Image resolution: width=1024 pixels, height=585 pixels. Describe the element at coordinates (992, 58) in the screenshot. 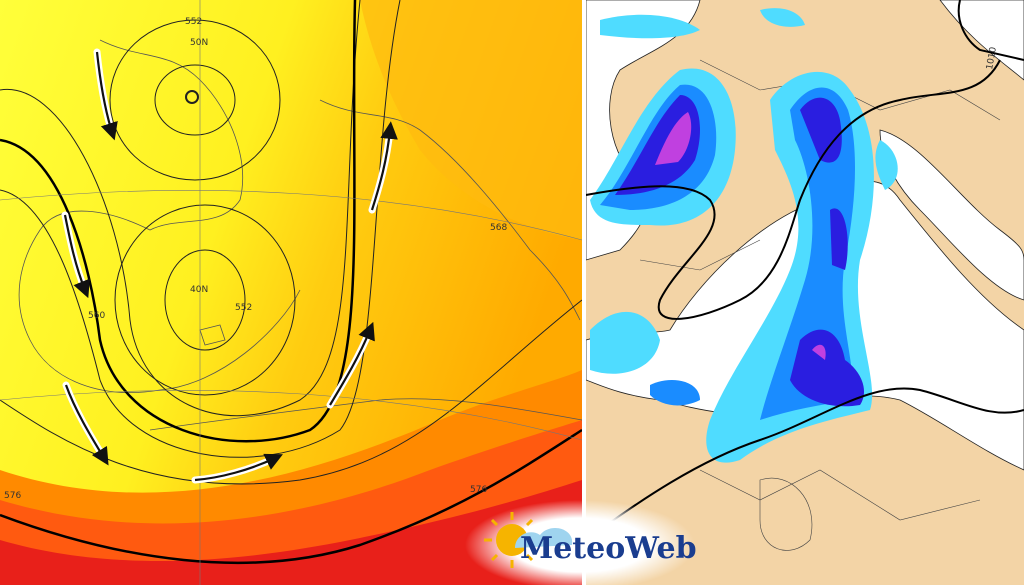

I see `contour-label: 1010` at that location.